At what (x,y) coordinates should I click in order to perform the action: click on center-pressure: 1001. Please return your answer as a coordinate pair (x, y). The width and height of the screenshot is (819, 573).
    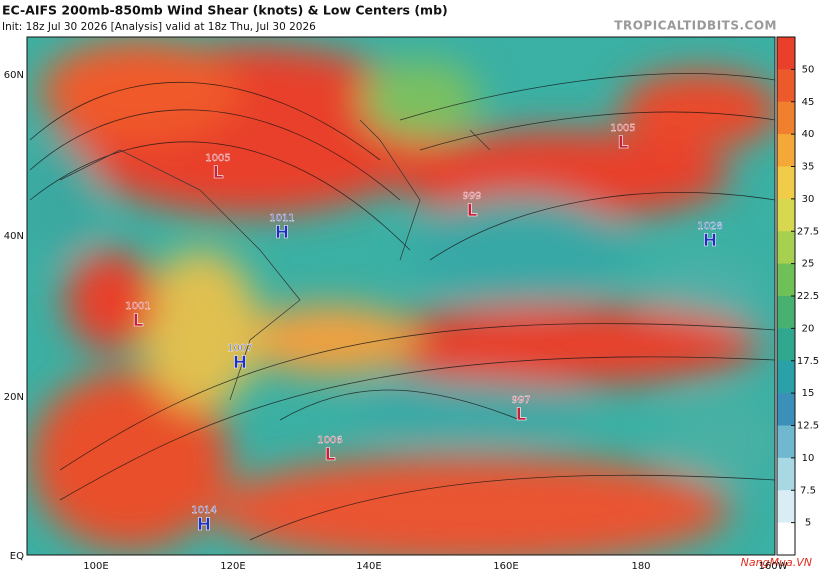
    Looking at the image, I should click on (137, 306).